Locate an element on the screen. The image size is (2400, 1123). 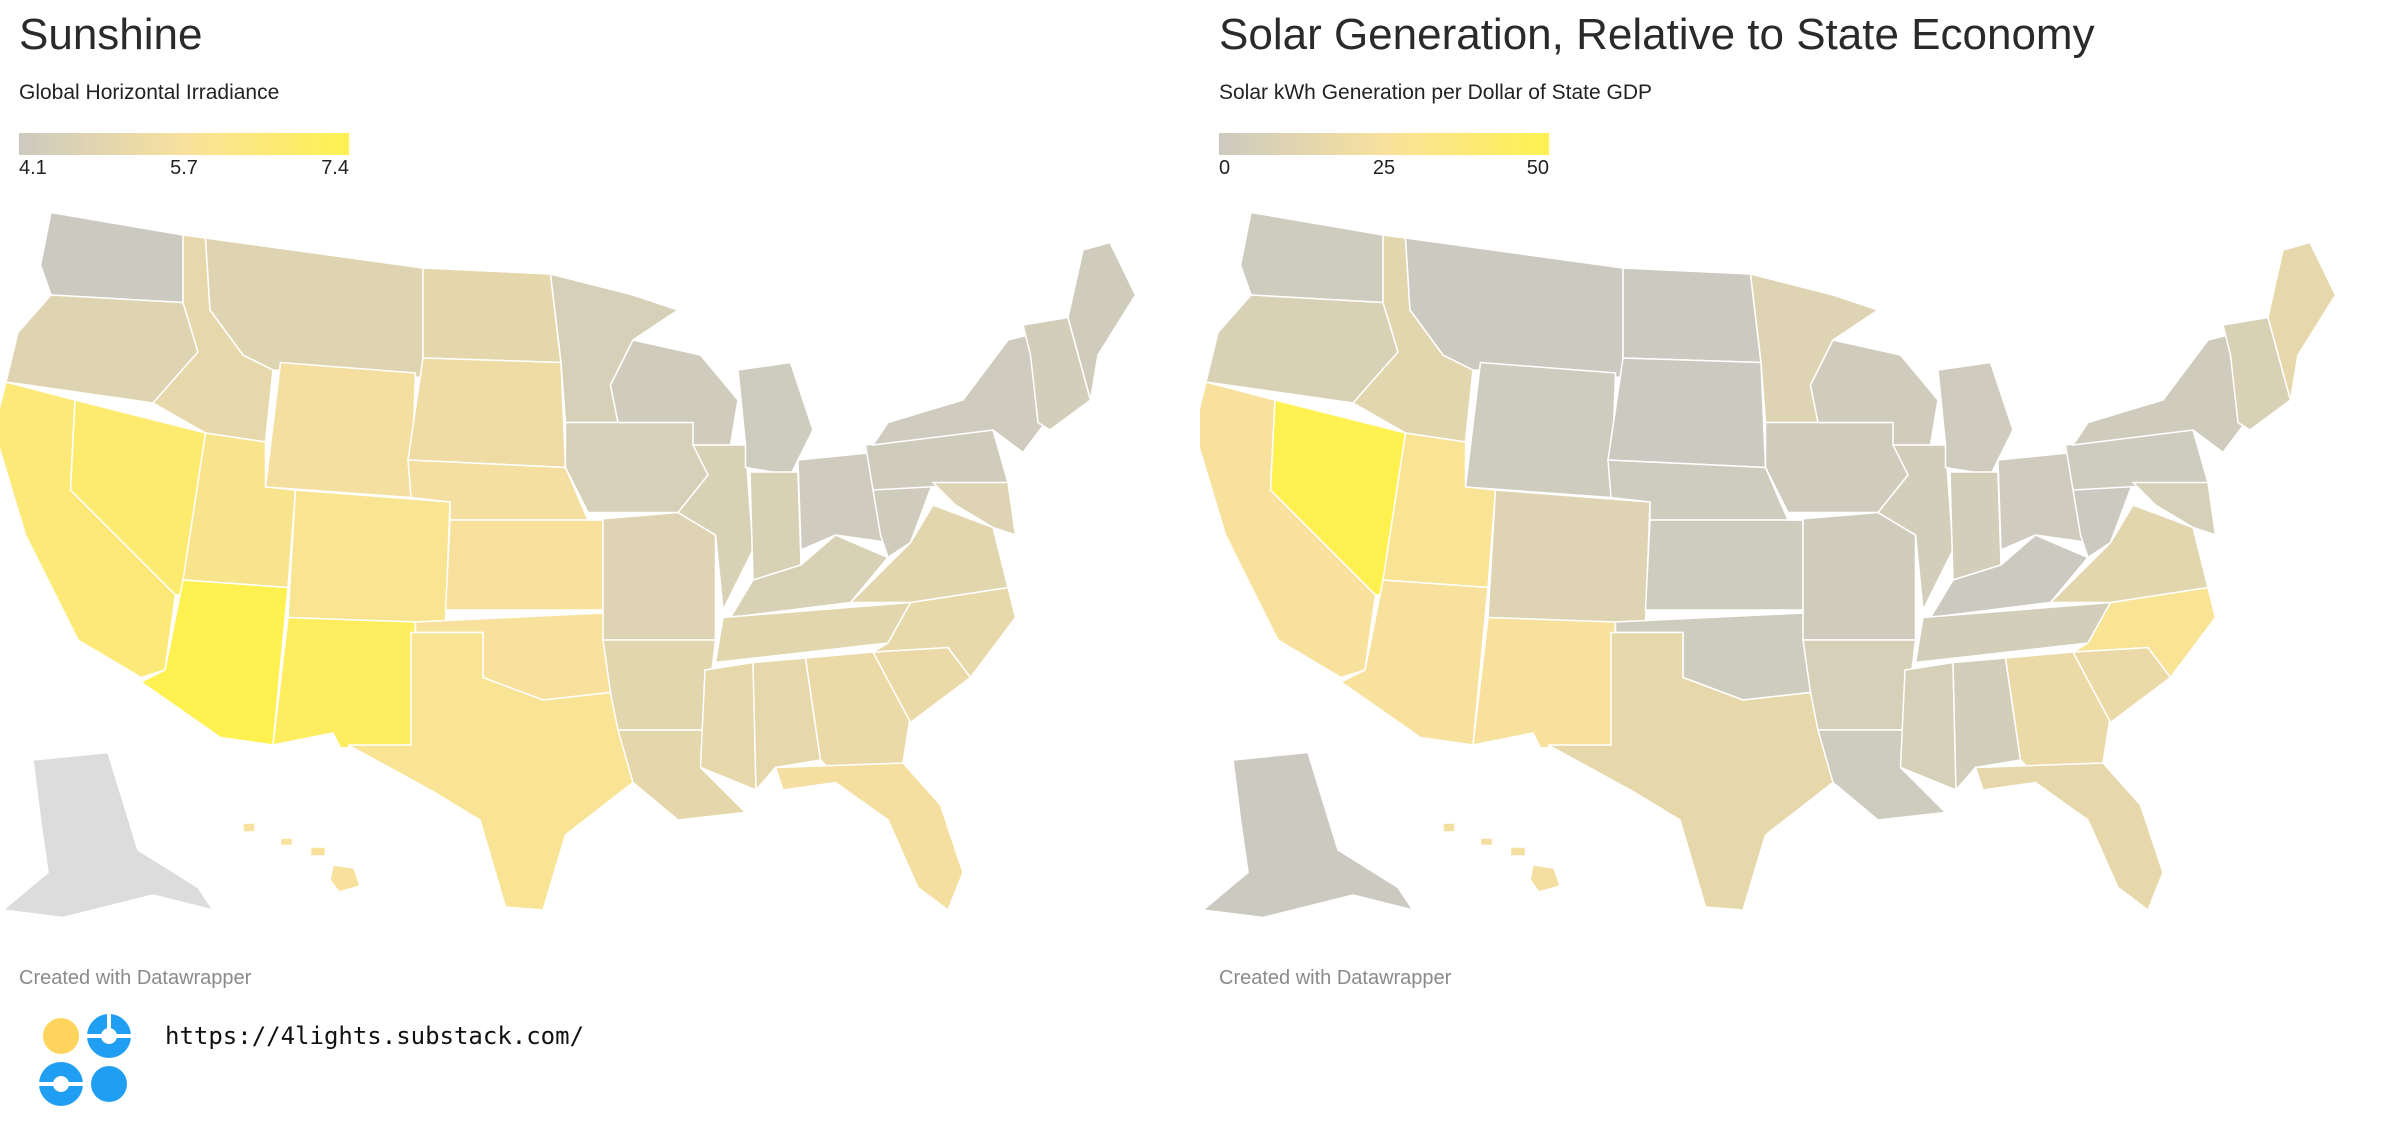
four-lights-logo-icon is located at coordinates (85, 1060).